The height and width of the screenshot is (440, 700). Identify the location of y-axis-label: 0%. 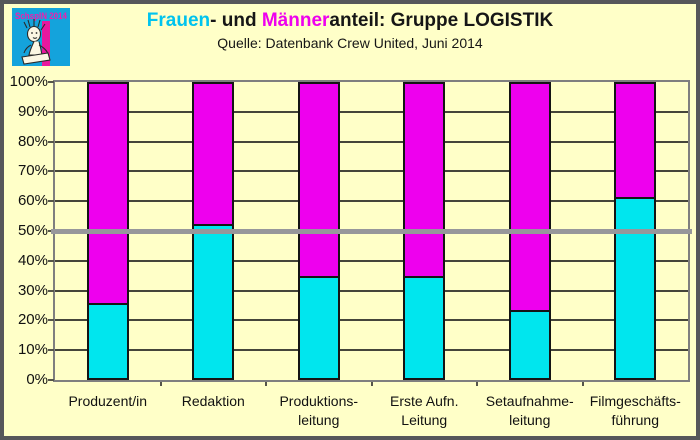
(37, 379).